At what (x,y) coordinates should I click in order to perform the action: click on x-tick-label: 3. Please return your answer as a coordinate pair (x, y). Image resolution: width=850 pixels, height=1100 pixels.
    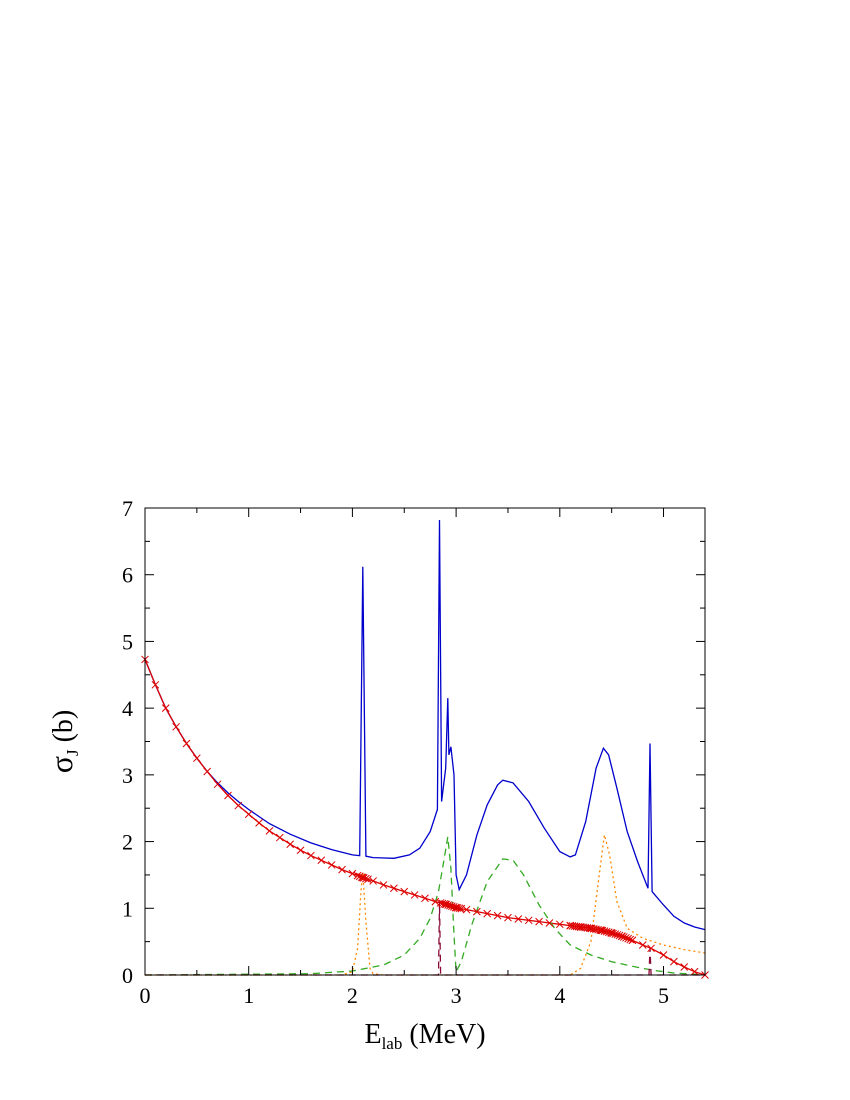
    Looking at the image, I should click on (456, 995).